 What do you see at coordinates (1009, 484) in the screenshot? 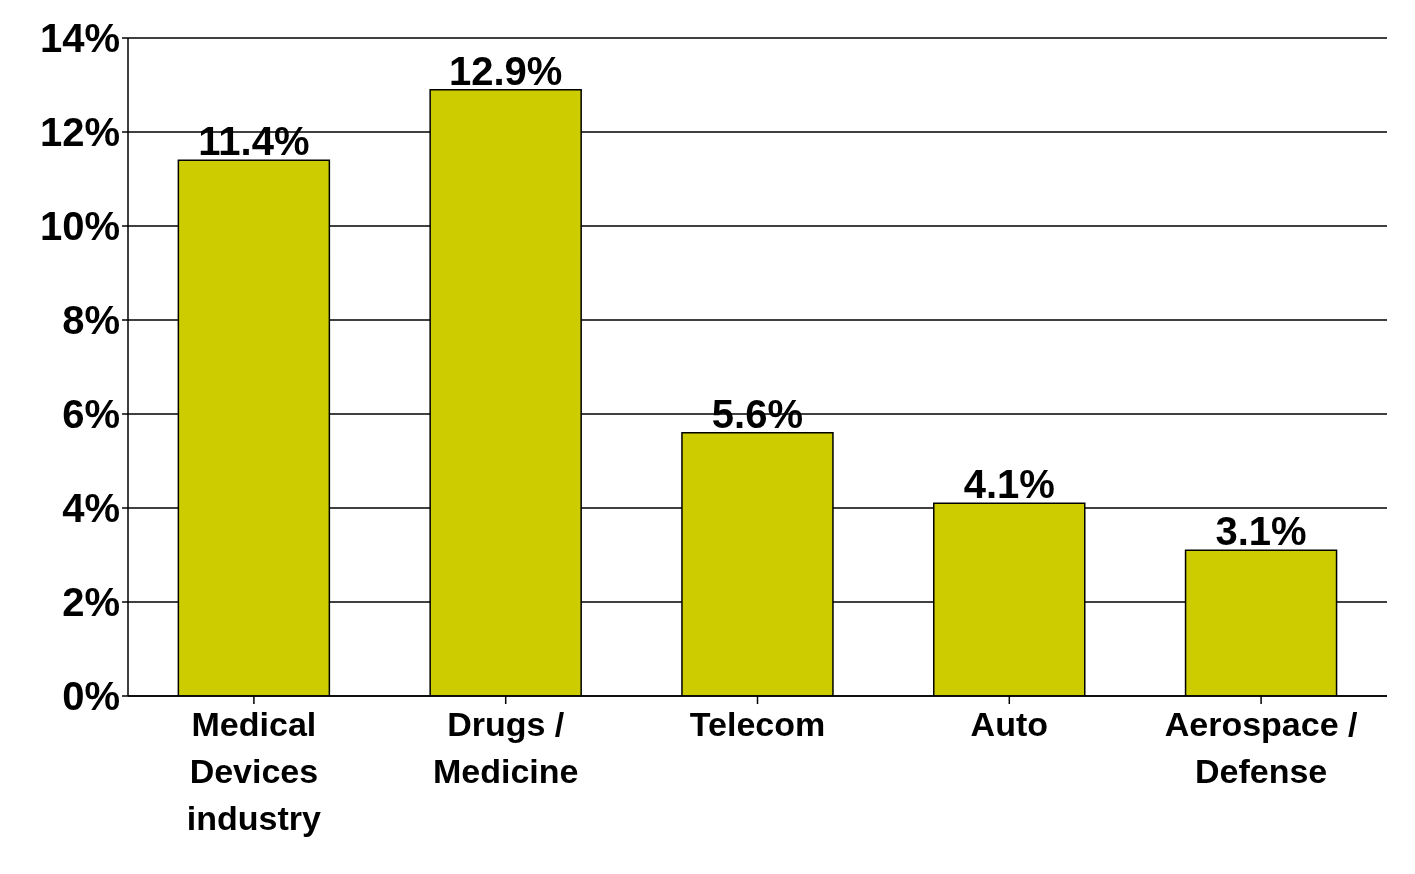
I see `data-label: 4.1%` at bounding box center [1009, 484].